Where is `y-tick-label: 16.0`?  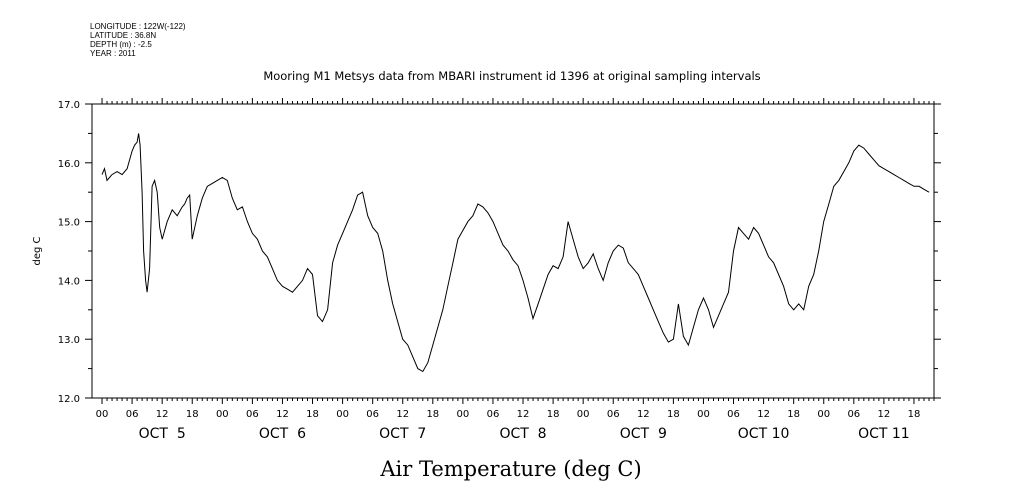 y-tick-label: 16.0 is located at coordinates (69, 164).